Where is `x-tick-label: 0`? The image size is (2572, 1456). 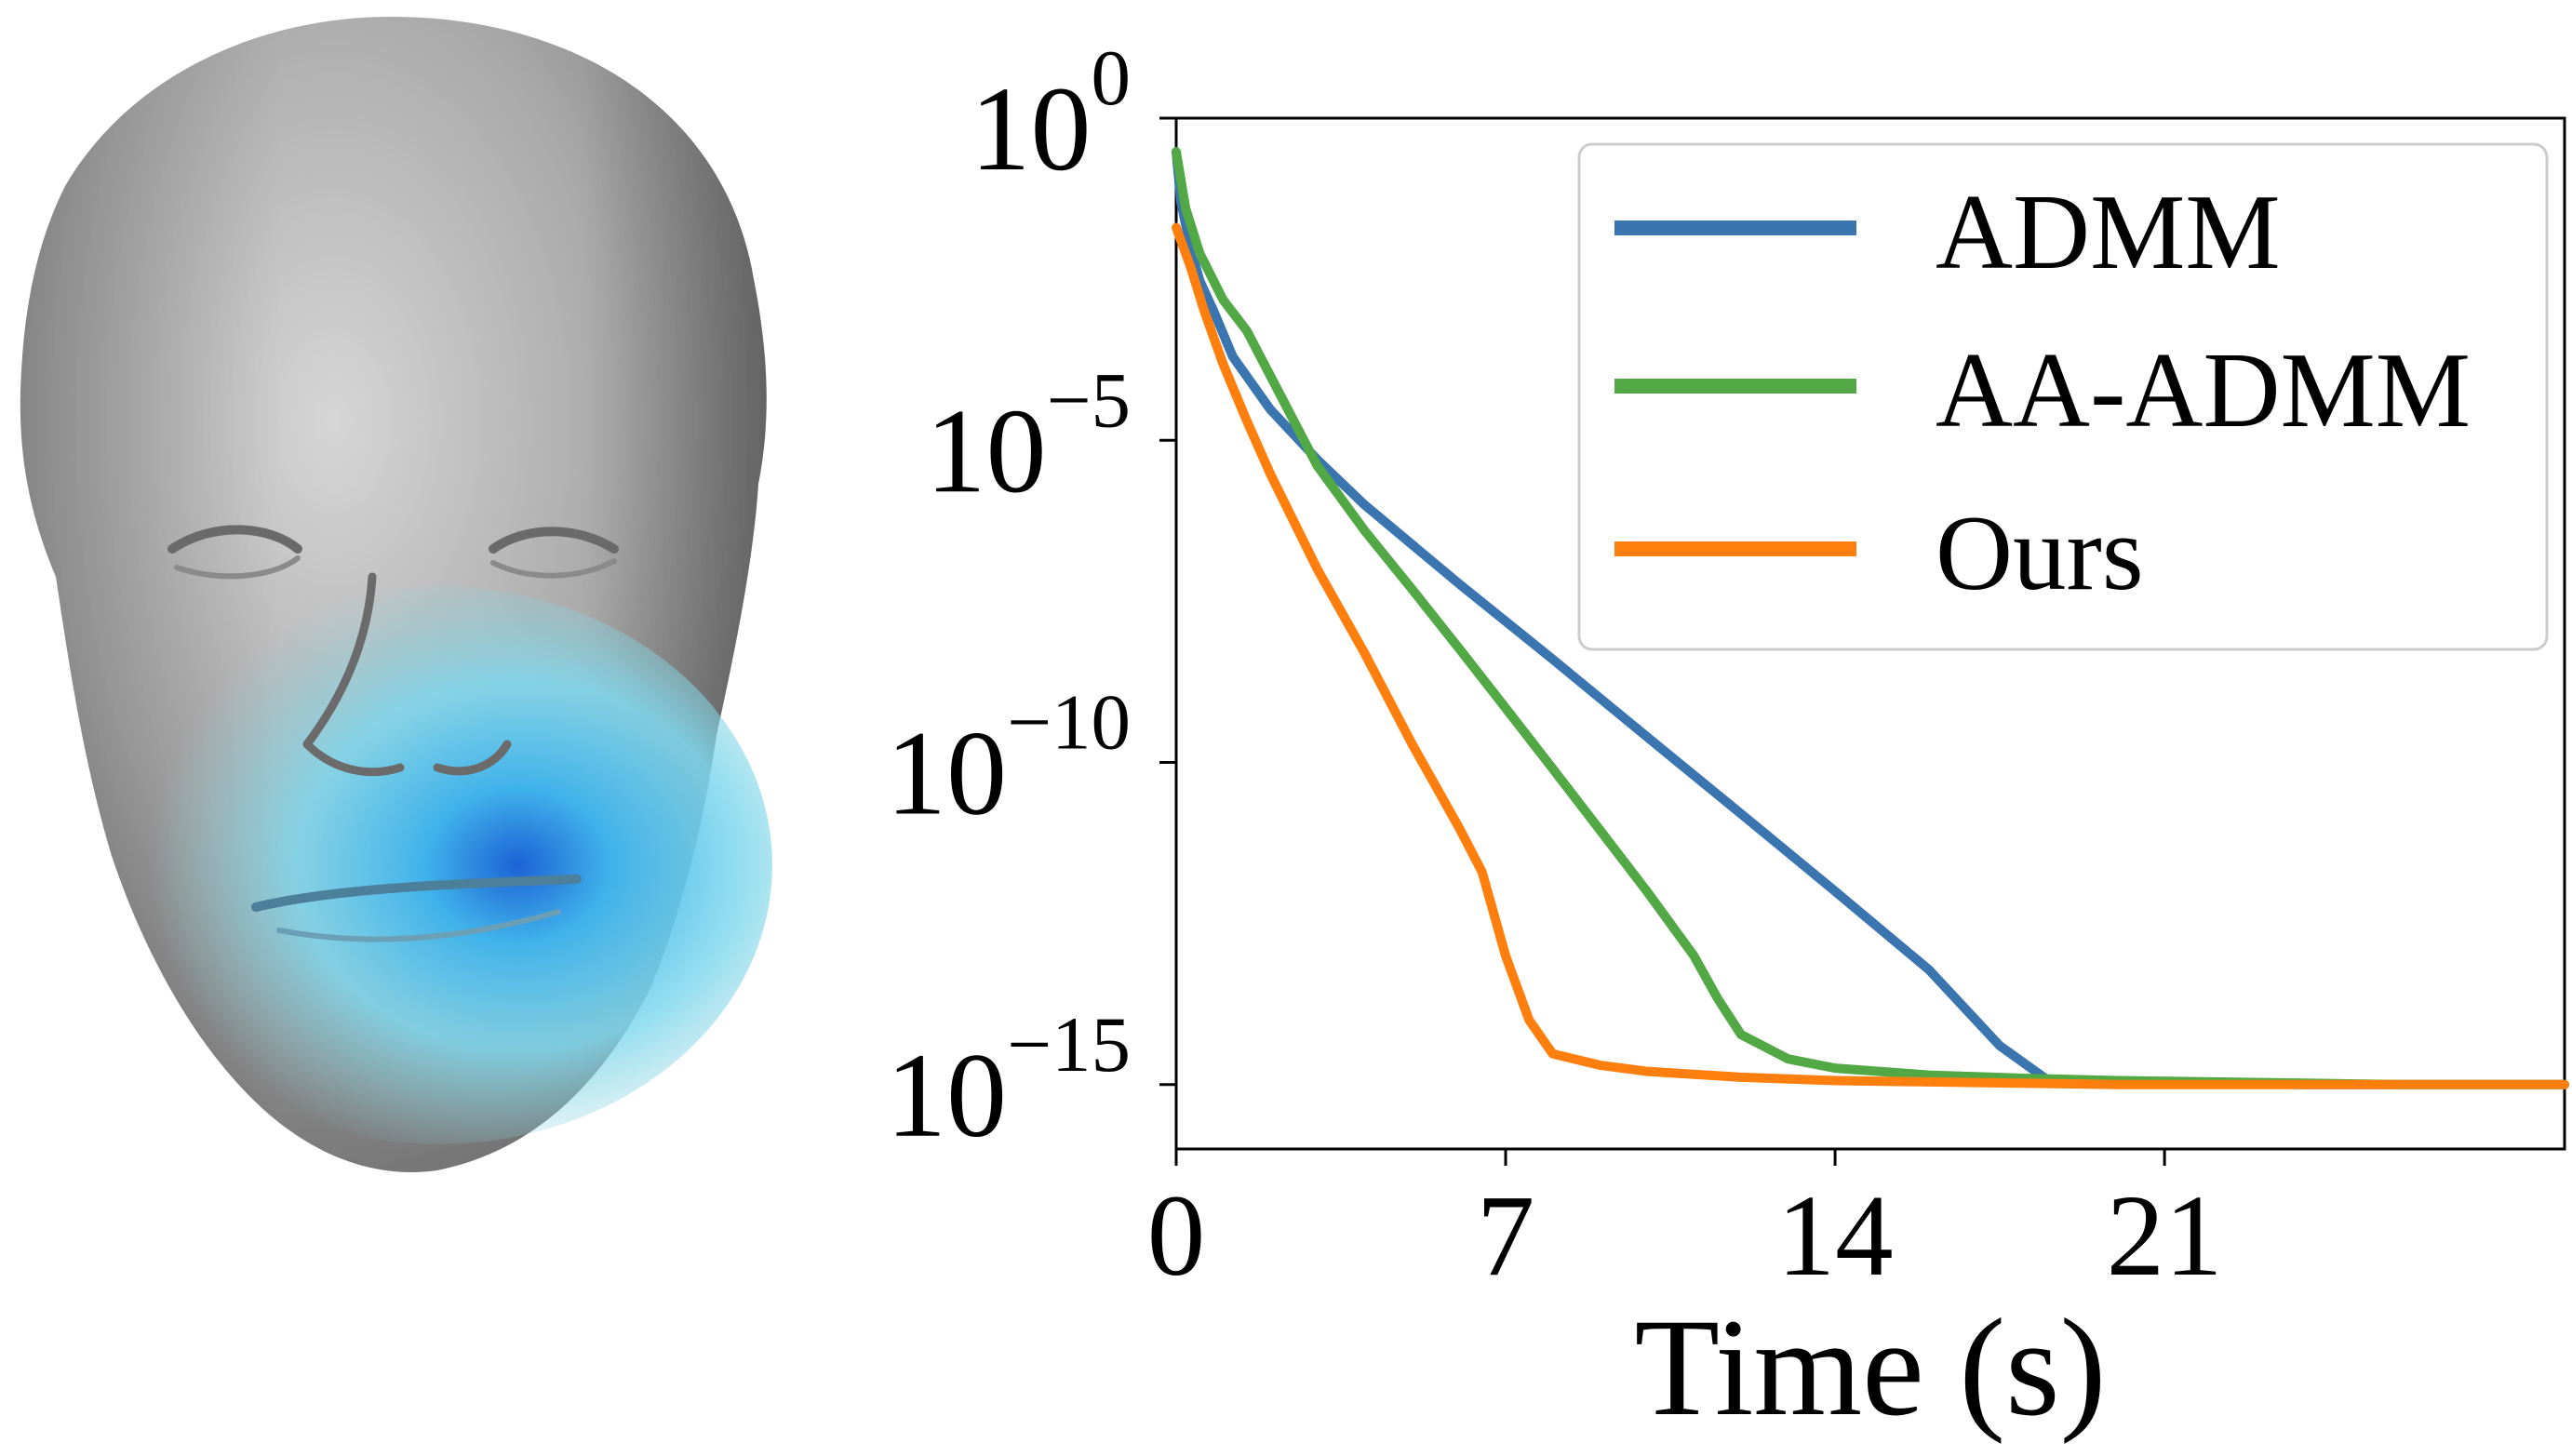
x-tick-label: 0 is located at coordinates (1176, 1236).